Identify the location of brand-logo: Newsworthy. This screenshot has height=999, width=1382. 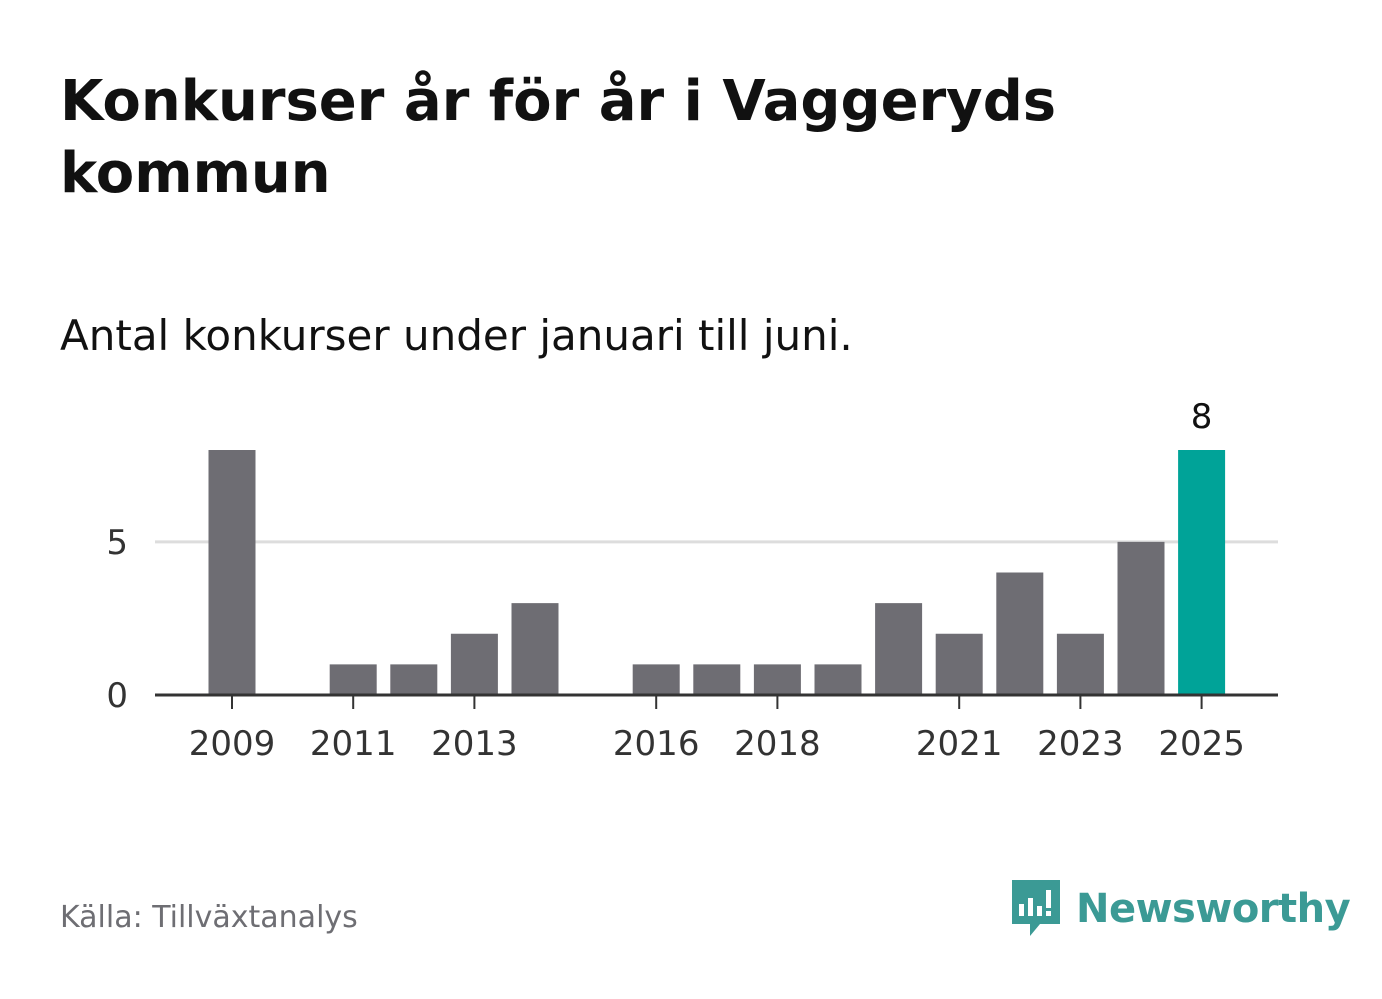
(1180, 909).